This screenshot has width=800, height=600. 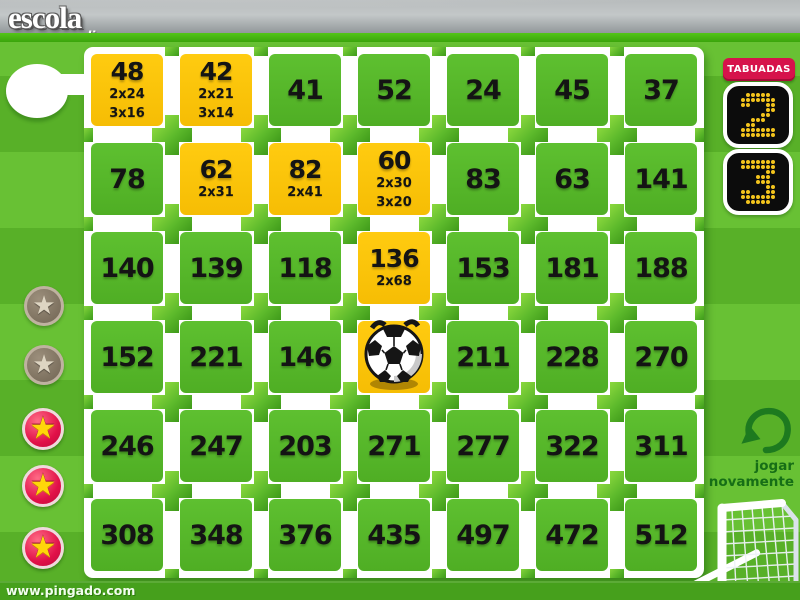 What do you see at coordinates (305, 268) in the screenshot?
I see `tile-118: 118` at bounding box center [305, 268].